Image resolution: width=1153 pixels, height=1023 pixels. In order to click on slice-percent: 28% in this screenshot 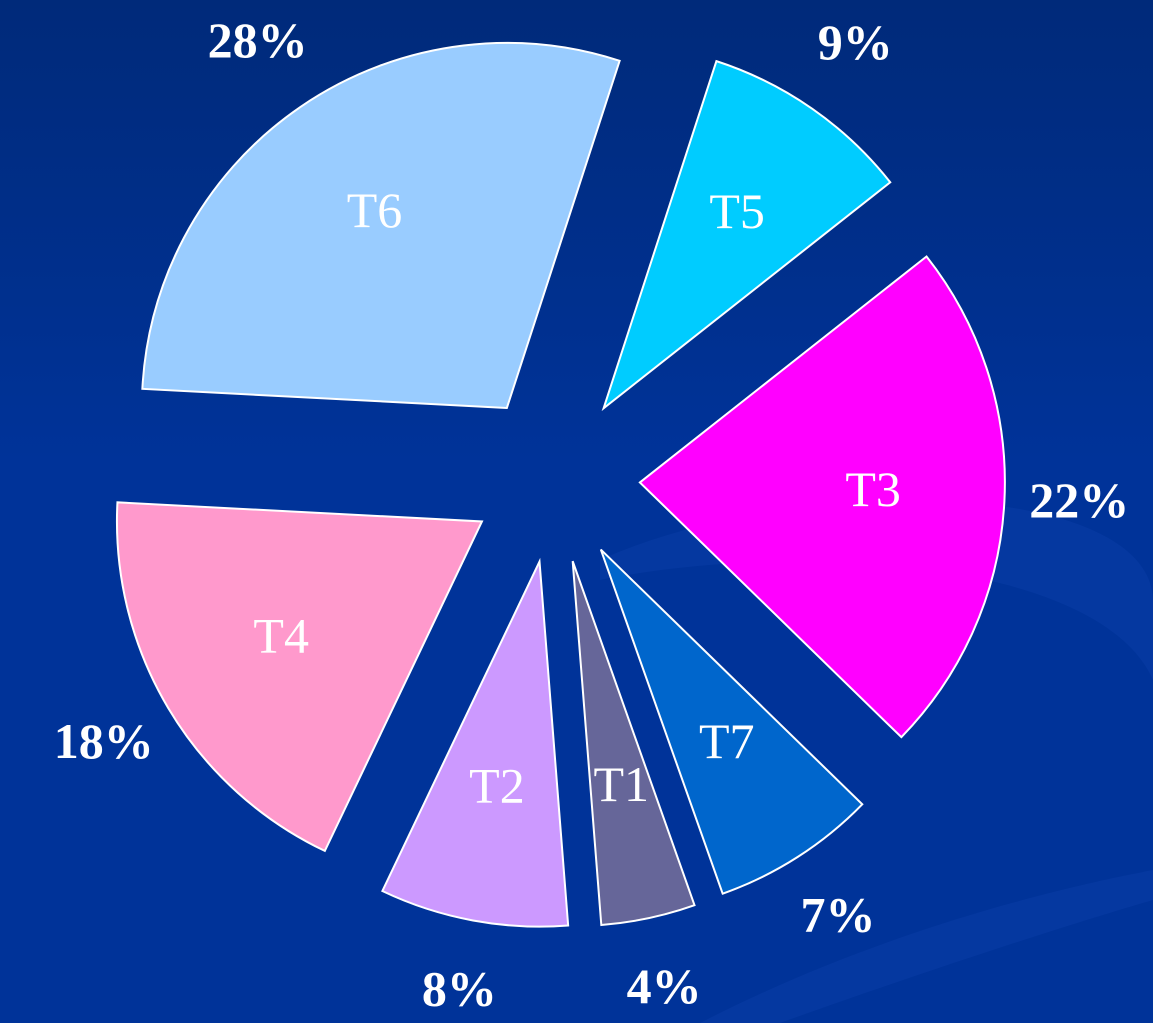, I will do `click(258, 40)`.